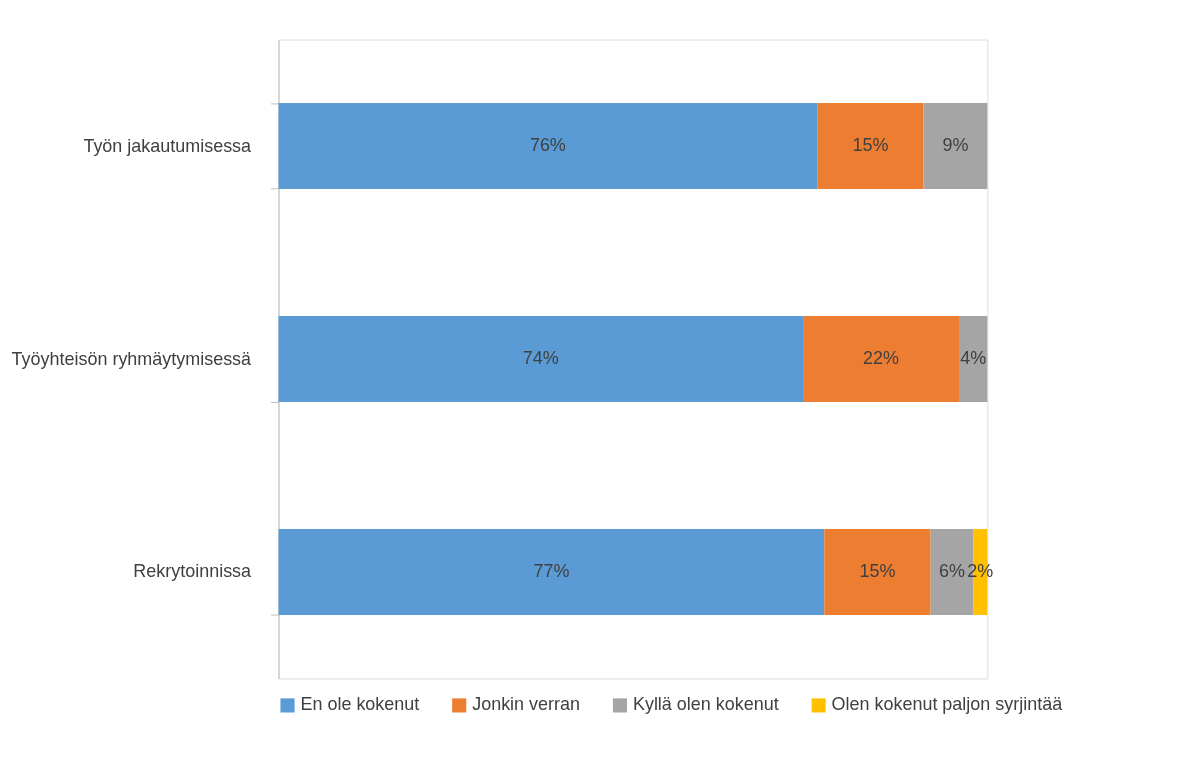 The width and height of the screenshot is (1183, 761). I want to click on data-label: 4%, so click(973, 358).